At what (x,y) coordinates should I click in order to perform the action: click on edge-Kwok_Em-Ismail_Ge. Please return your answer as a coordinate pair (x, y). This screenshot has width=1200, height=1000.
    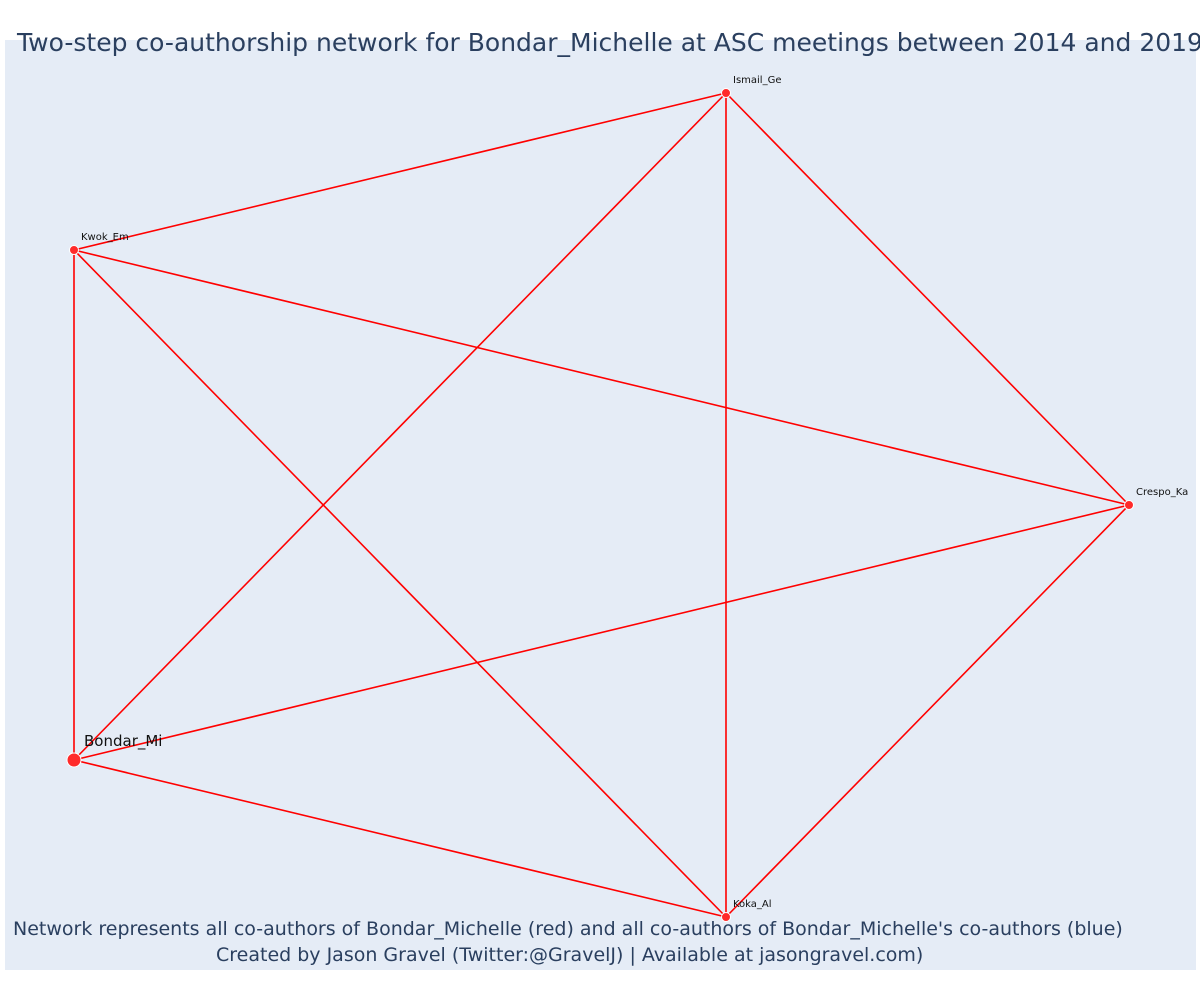
    Looking at the image, I should click on (400, 171).